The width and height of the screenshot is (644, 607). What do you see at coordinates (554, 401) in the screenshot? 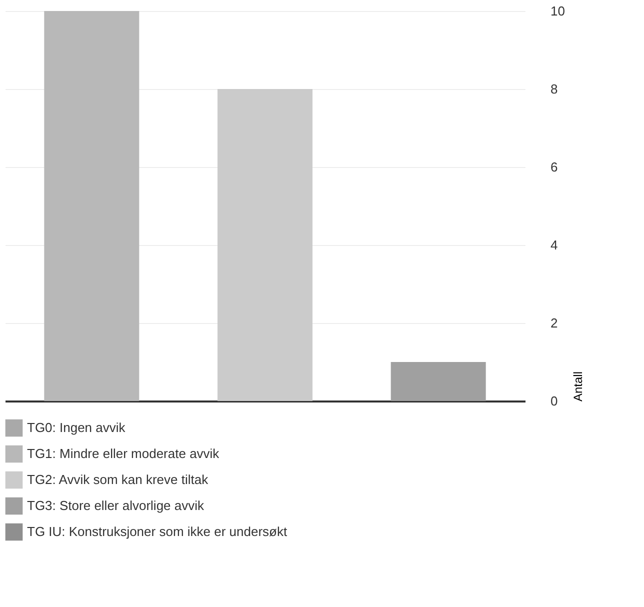
I see `y-tick-label: 0` at bounding box center [554, 401].